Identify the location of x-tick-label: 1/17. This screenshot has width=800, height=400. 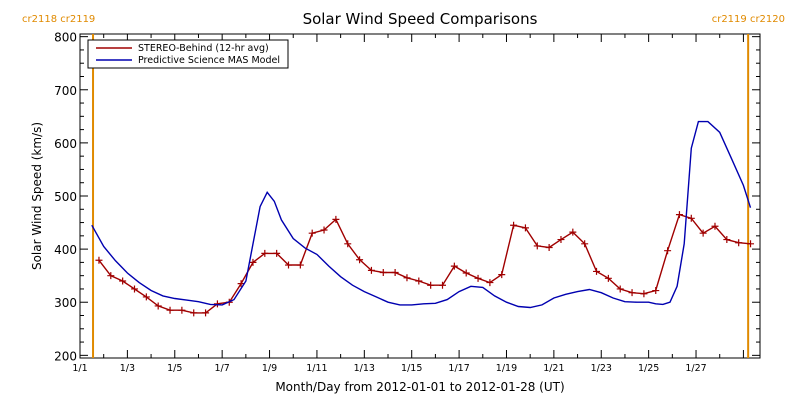
(458, 368).